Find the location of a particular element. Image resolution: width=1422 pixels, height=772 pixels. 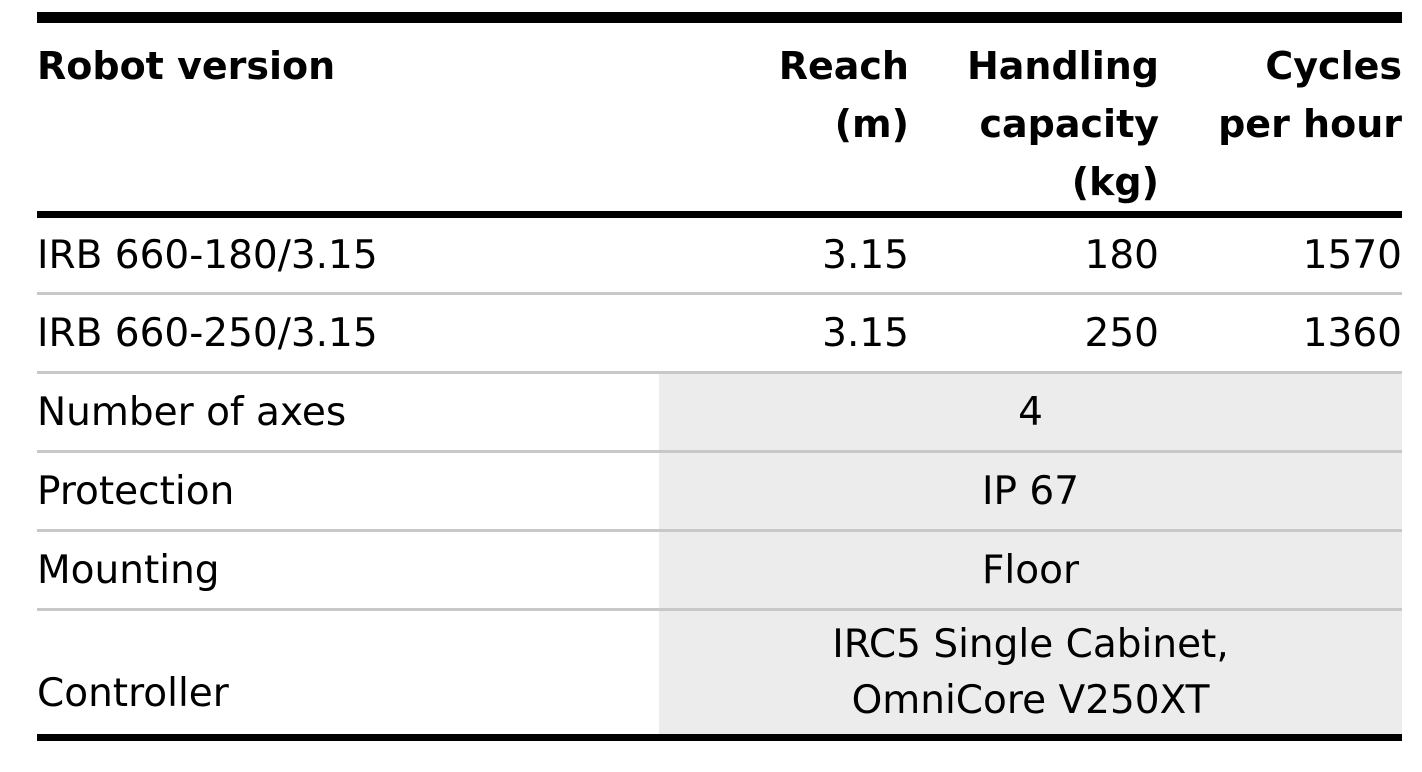

spec-label: Mounting is located at coordinates (348, 570).